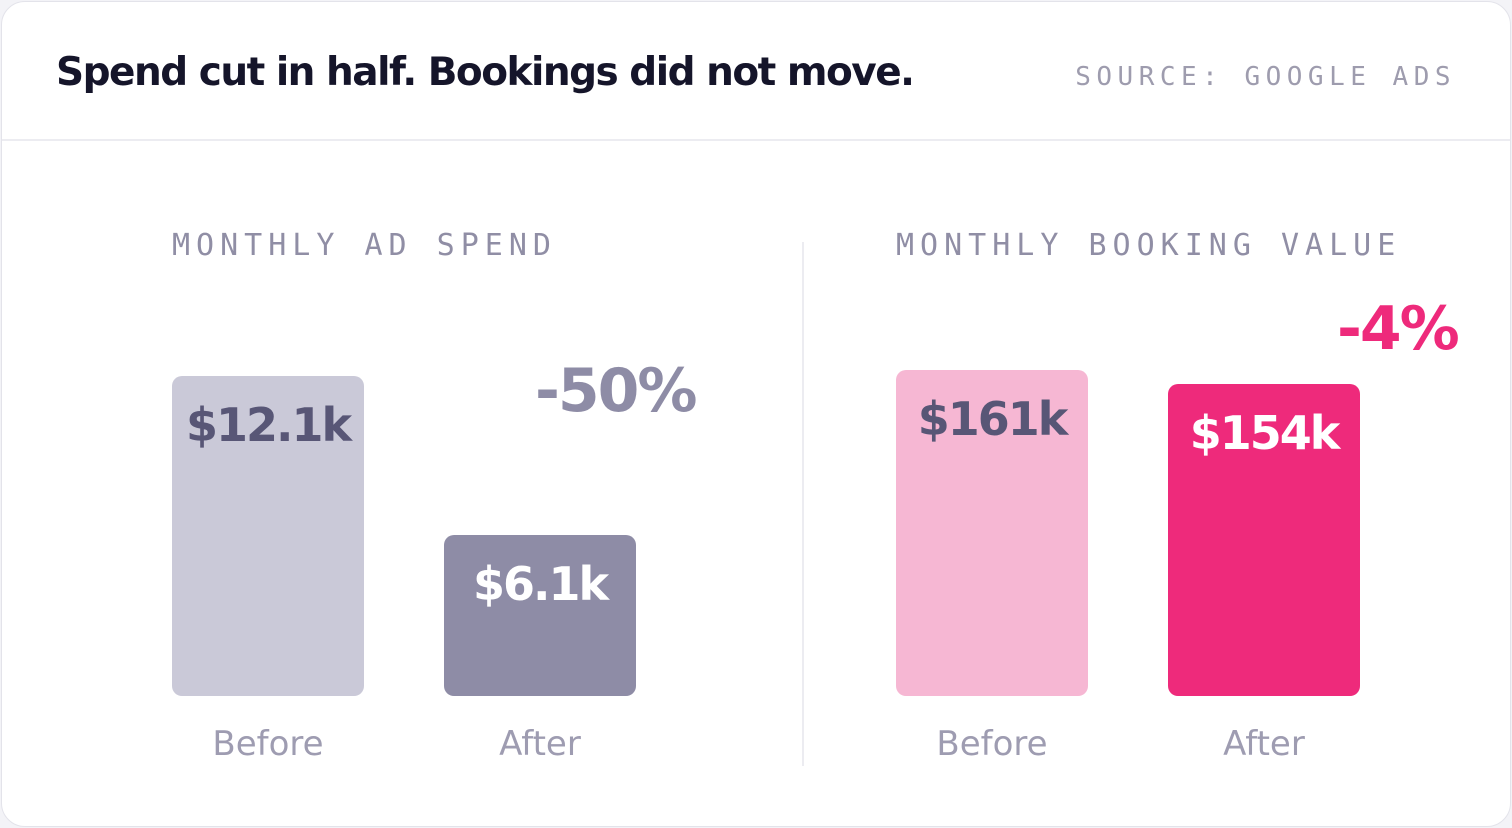 This screenshot has height=828, width=1512. I want to click on booking-change-label: -4%, so click(1398, 329).